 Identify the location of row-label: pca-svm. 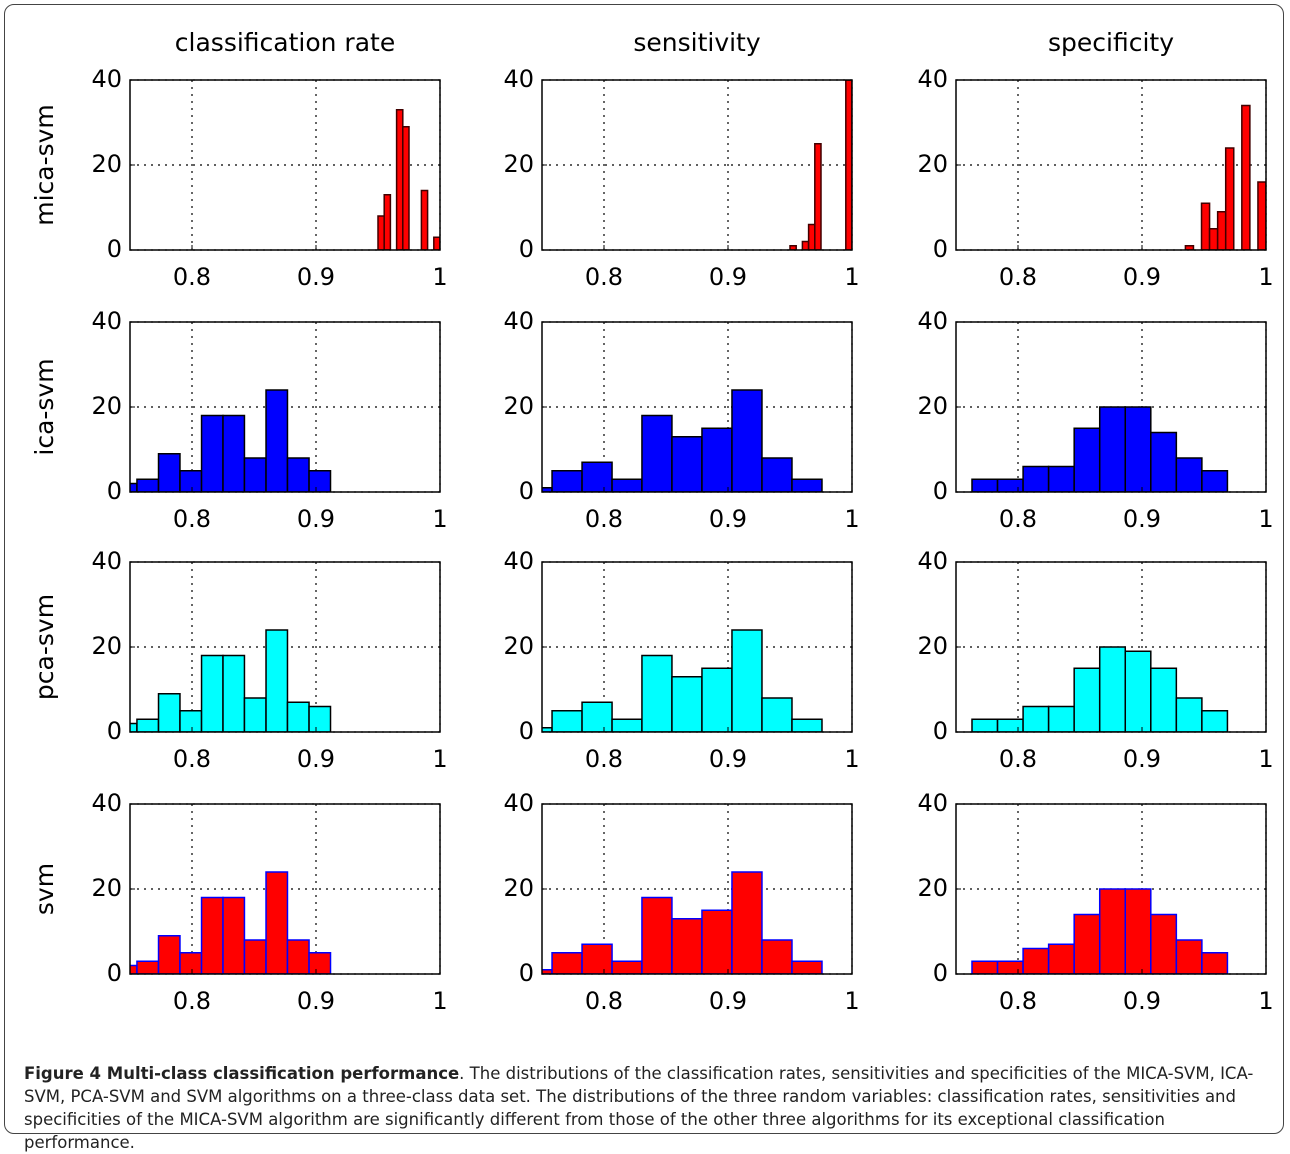
(44, 647).